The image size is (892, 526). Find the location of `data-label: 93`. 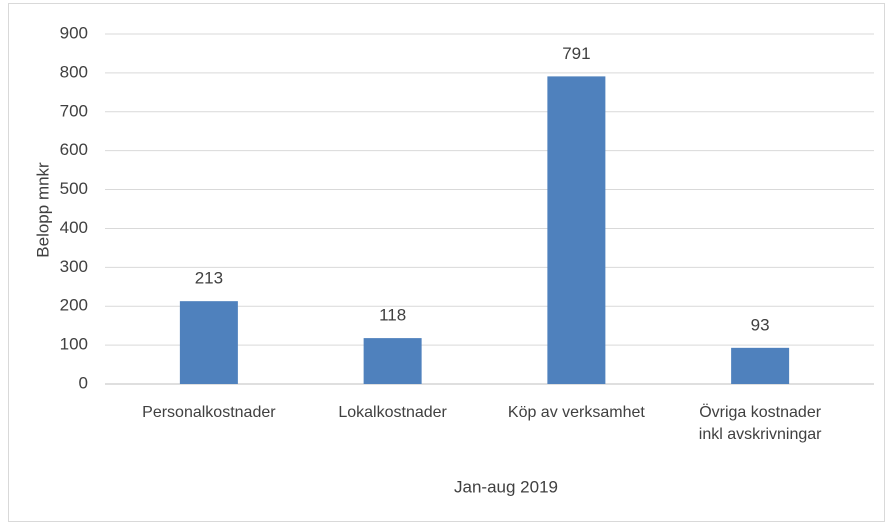

data-label: 93 is located at coordinates (760, 324).